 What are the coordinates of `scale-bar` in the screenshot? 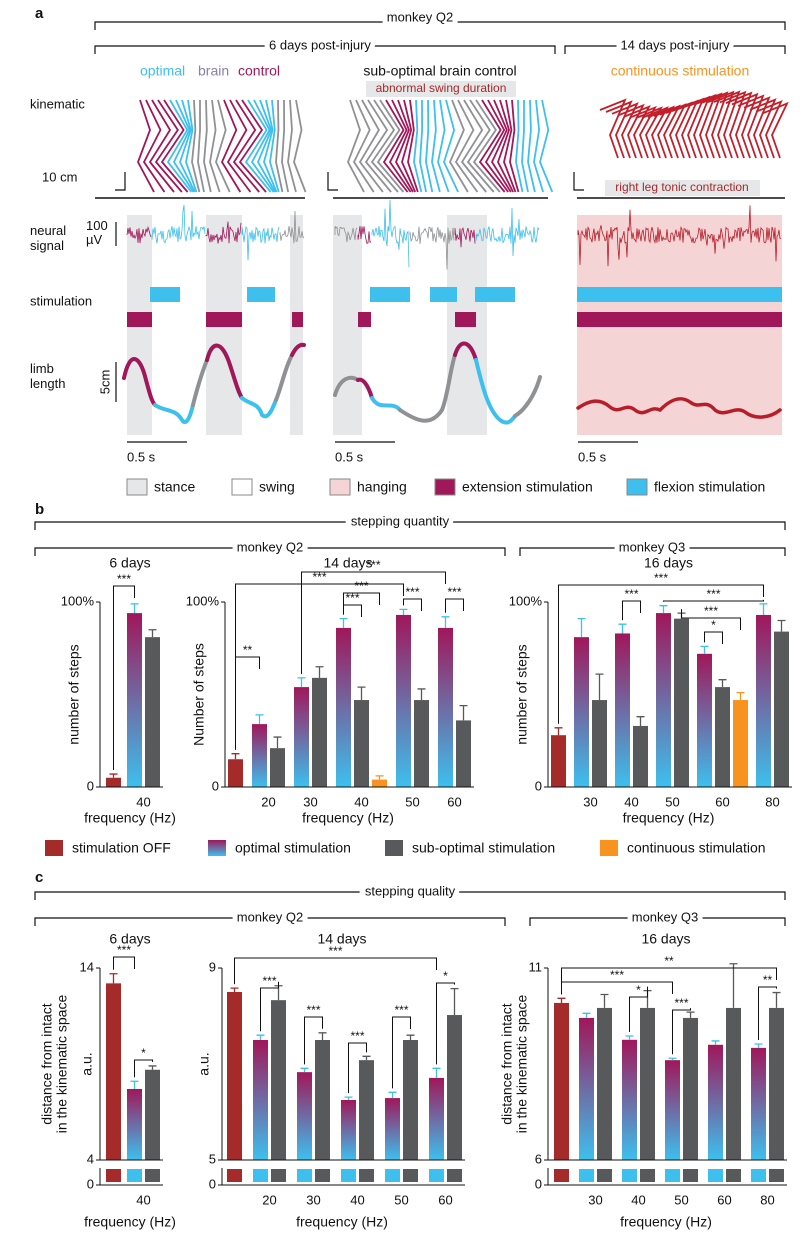 It's located at (578, 181).